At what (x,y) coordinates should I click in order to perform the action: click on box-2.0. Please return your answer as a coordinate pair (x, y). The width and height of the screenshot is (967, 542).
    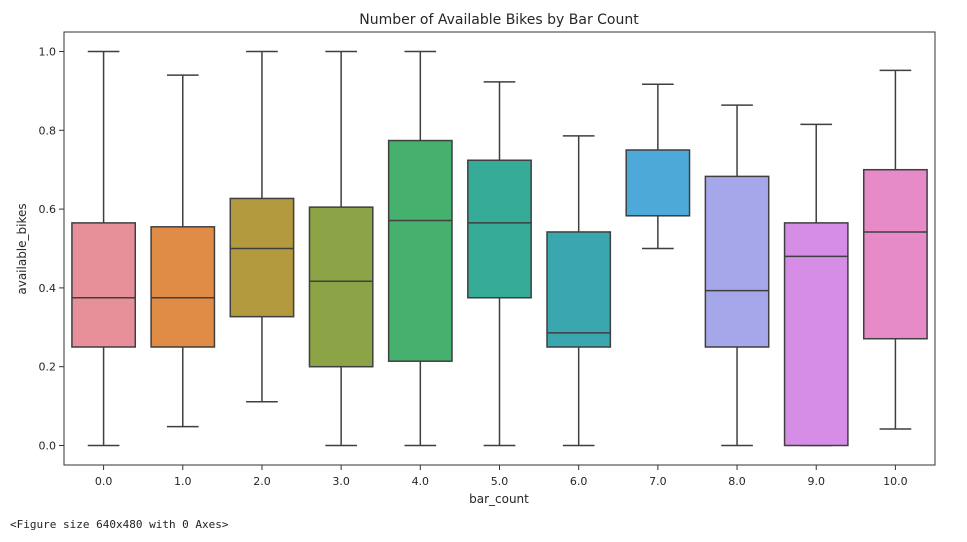
    Looking at the image, I should click on (262, 226).